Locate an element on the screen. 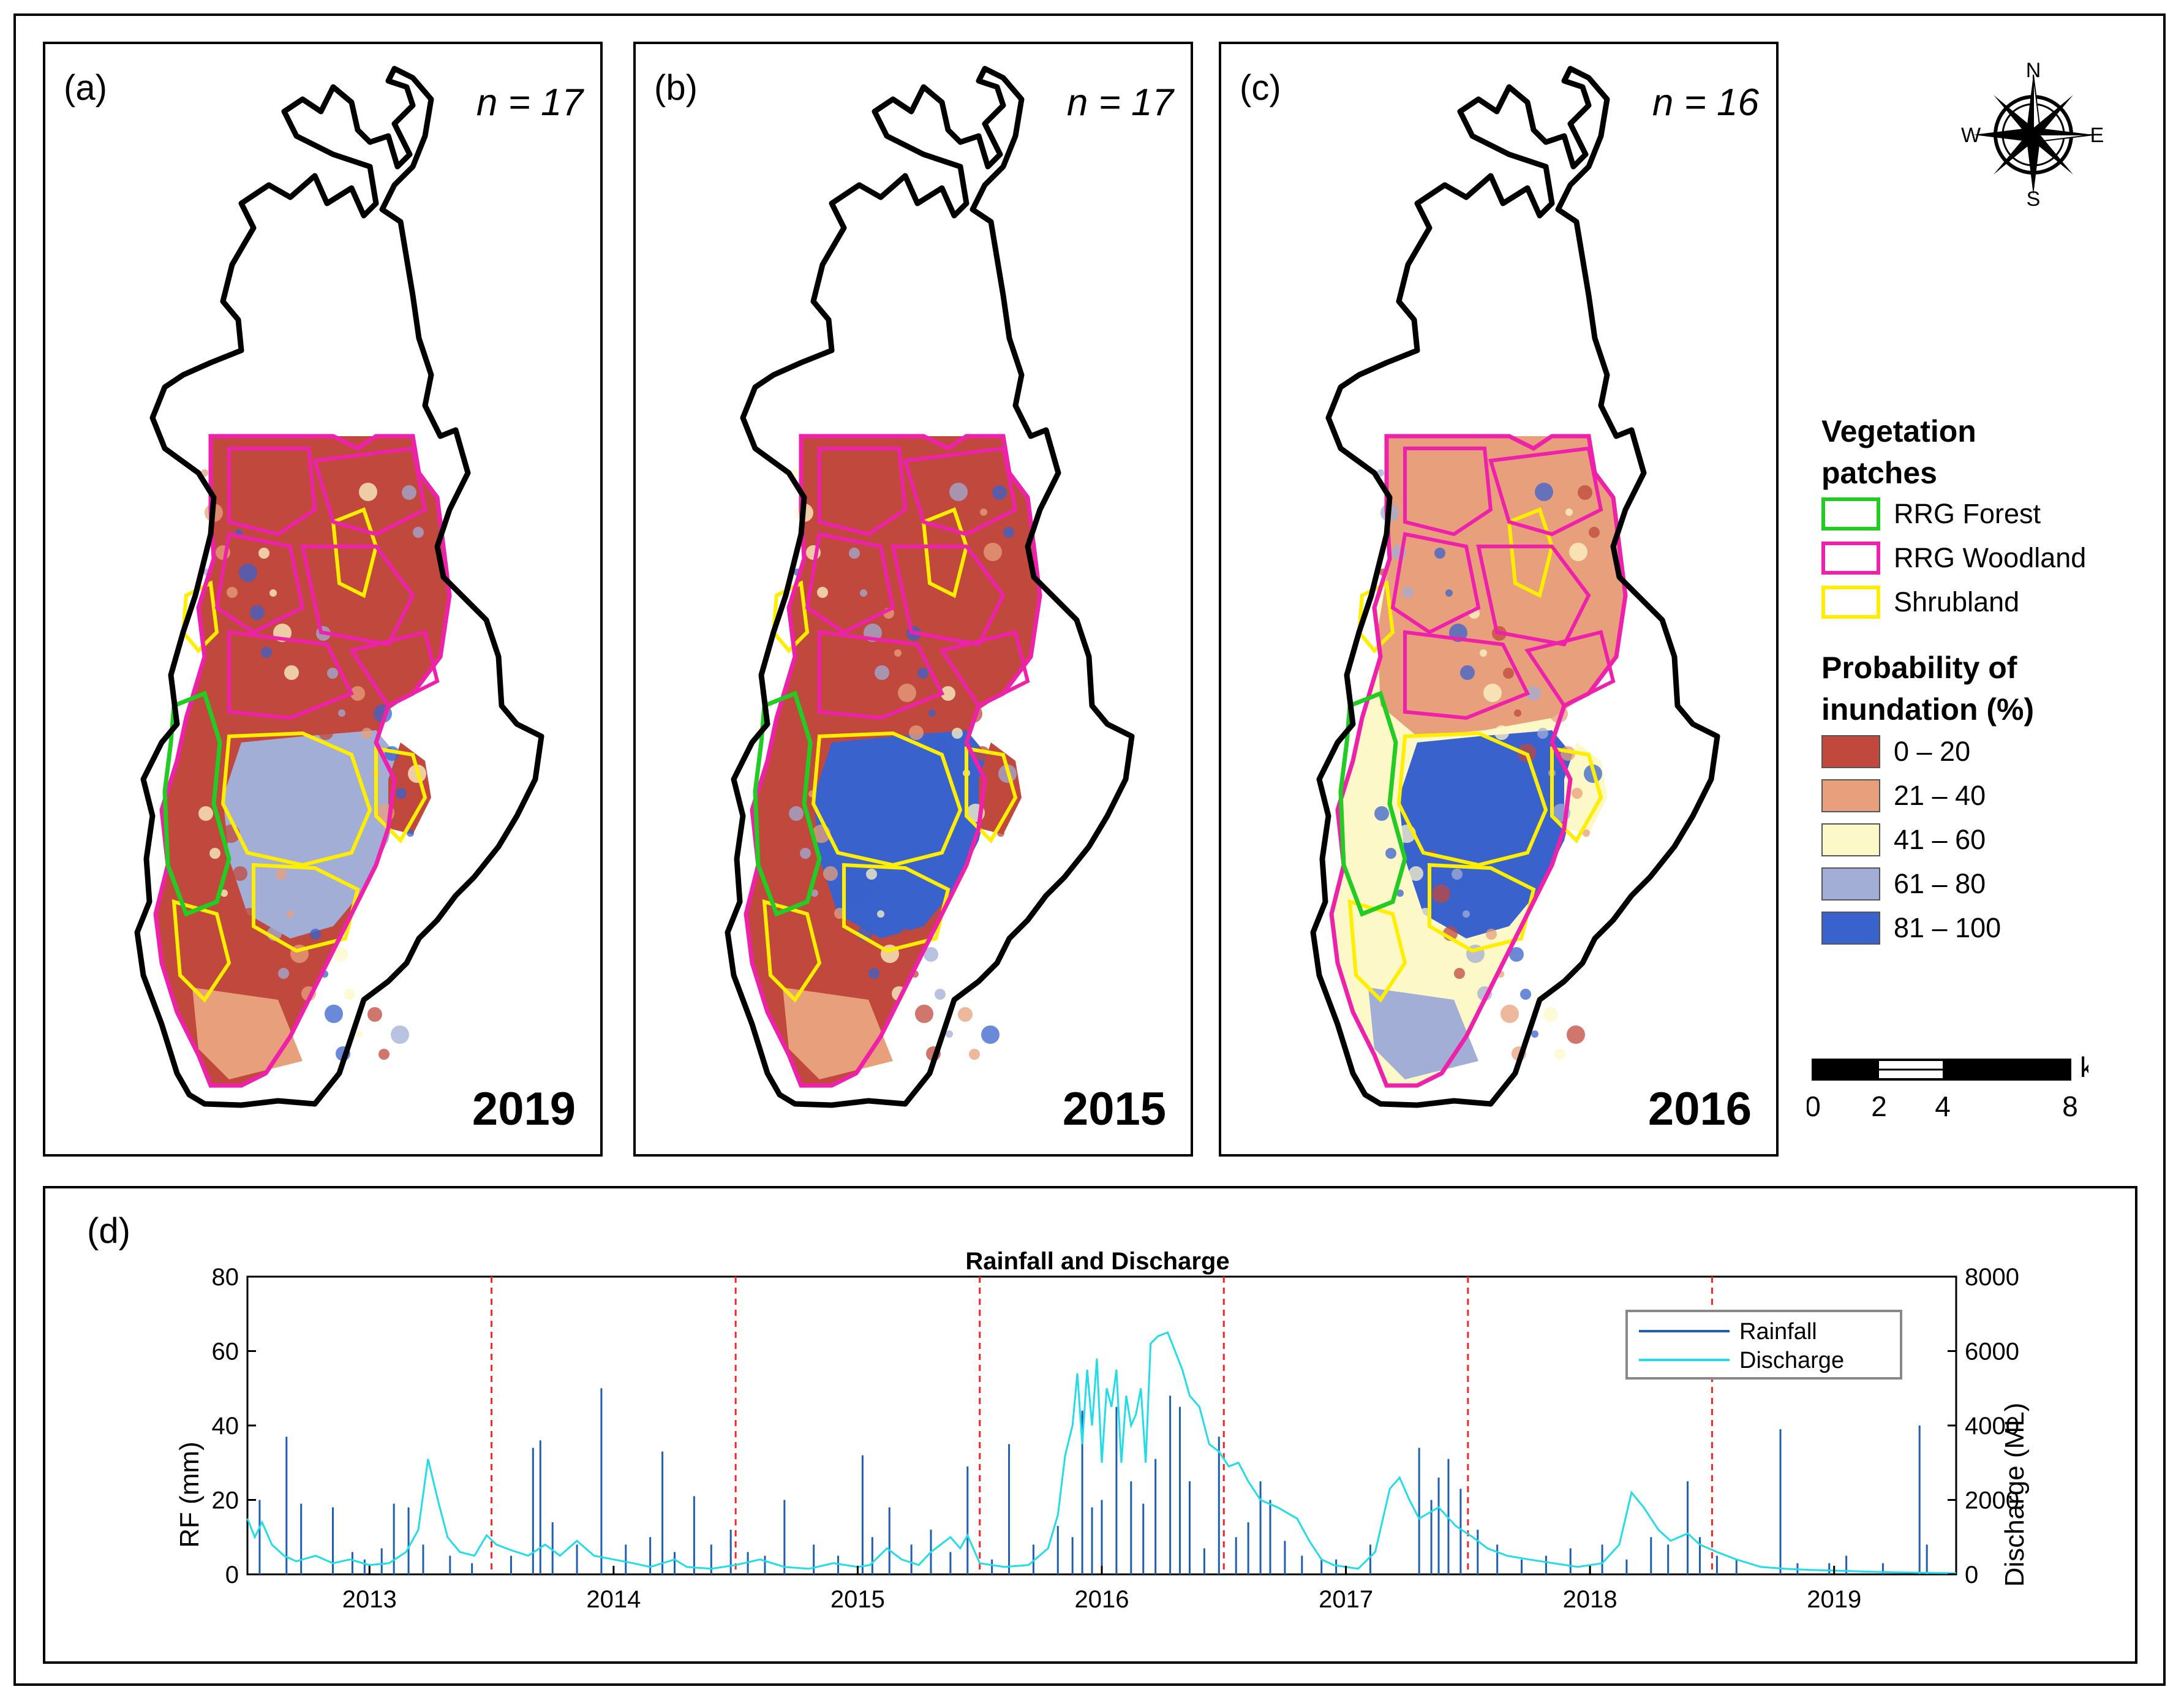 The image size is (2184, 1703). x-tick-label: 2016 is located at coordinates (1102, 1599).